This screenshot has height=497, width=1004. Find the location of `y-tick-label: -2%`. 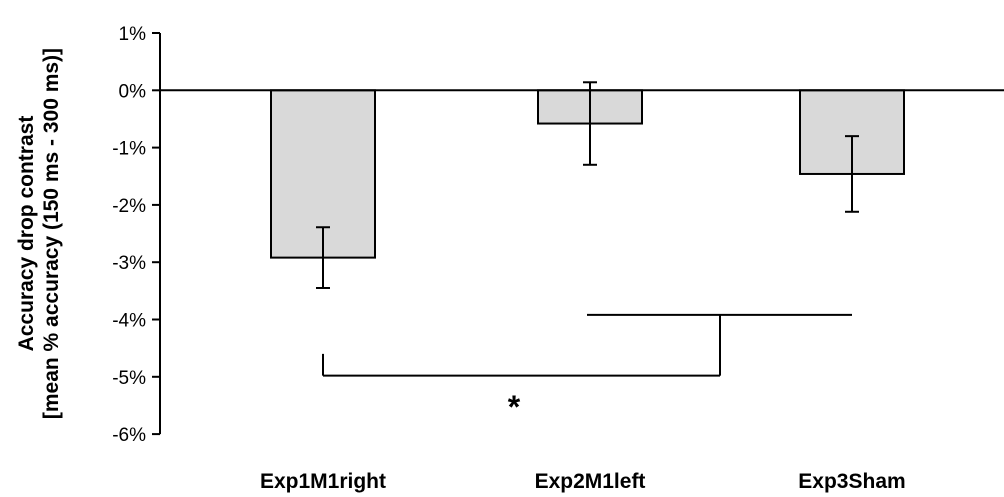

y-tick-label: -2% is located at coordinates (129, 206).